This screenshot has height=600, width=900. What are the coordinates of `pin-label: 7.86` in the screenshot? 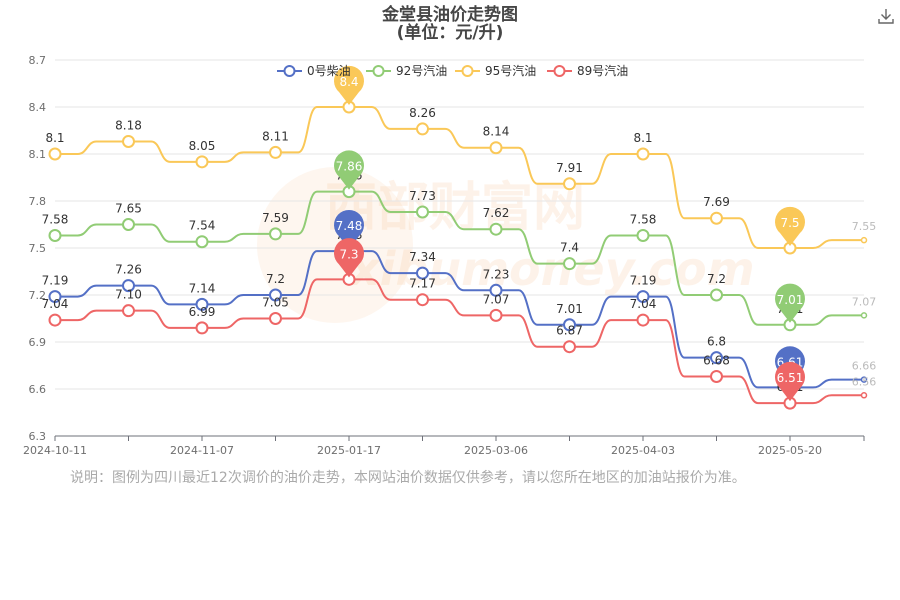 It's located at (349, 167).